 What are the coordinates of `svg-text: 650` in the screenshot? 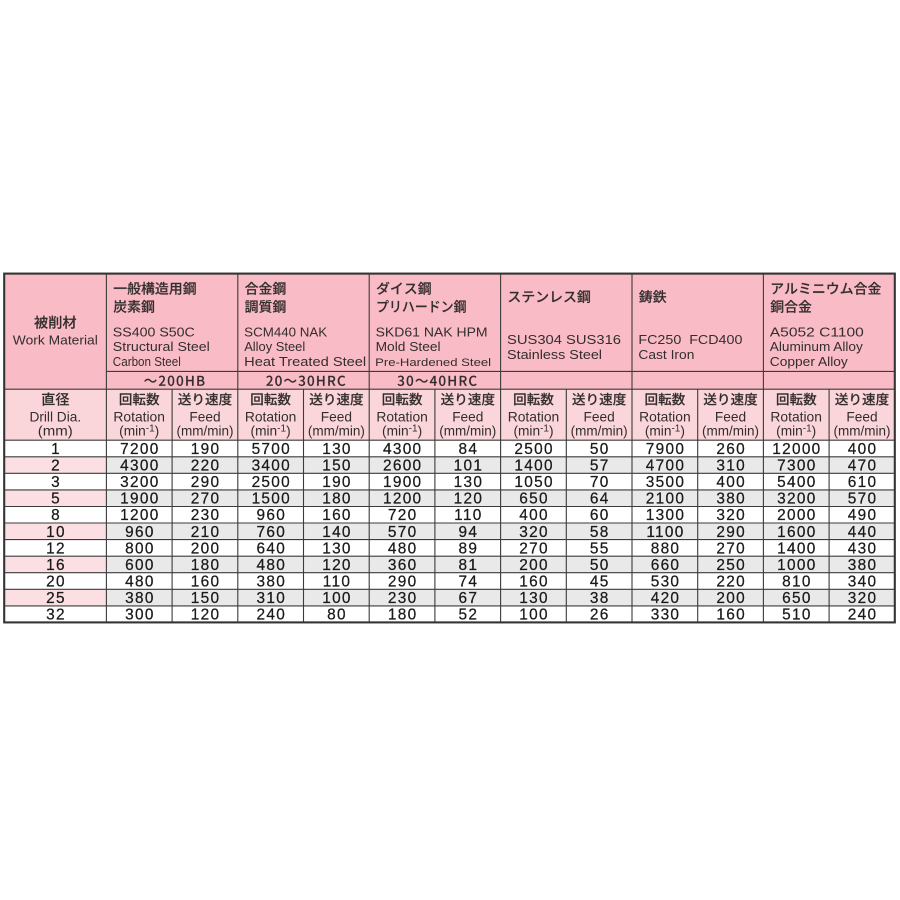 It's located at (534, 499).